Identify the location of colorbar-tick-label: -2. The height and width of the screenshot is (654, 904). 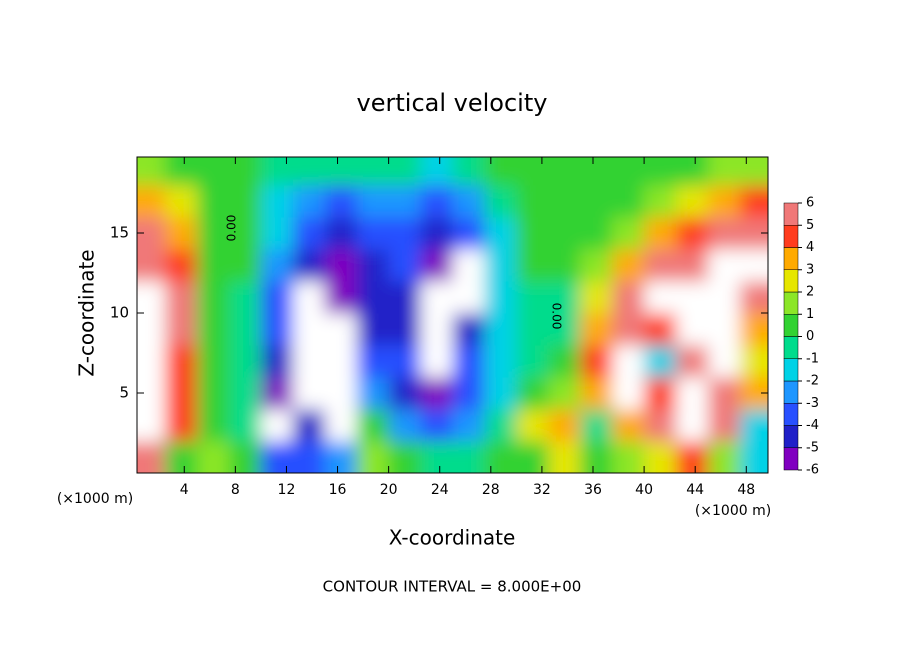
(812, 381).